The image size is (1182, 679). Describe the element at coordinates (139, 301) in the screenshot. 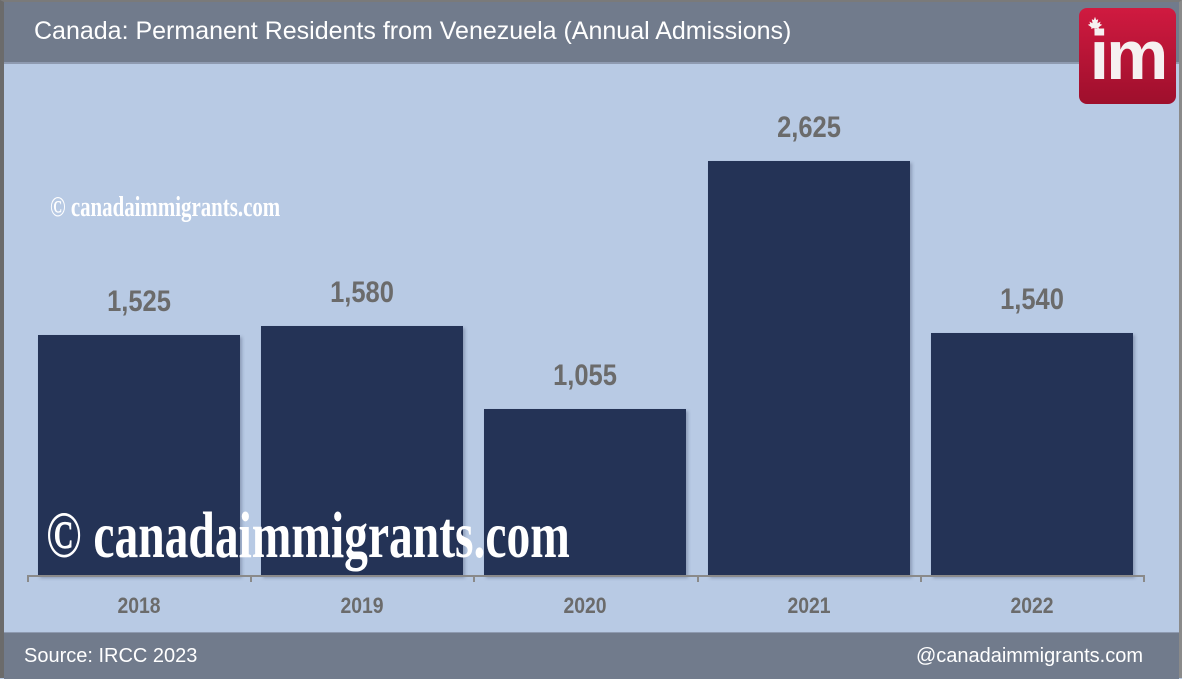

I see `value-label-2018: 1,525` at that location.